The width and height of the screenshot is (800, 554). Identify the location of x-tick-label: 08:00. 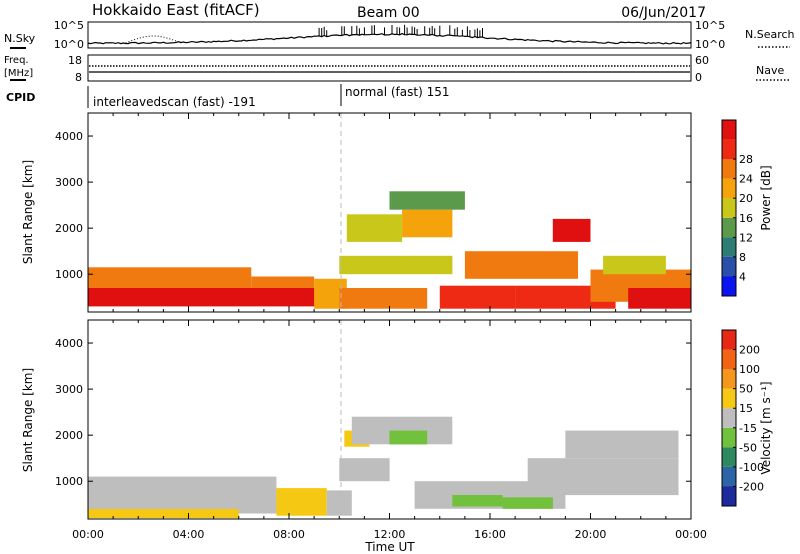
(289, 534).